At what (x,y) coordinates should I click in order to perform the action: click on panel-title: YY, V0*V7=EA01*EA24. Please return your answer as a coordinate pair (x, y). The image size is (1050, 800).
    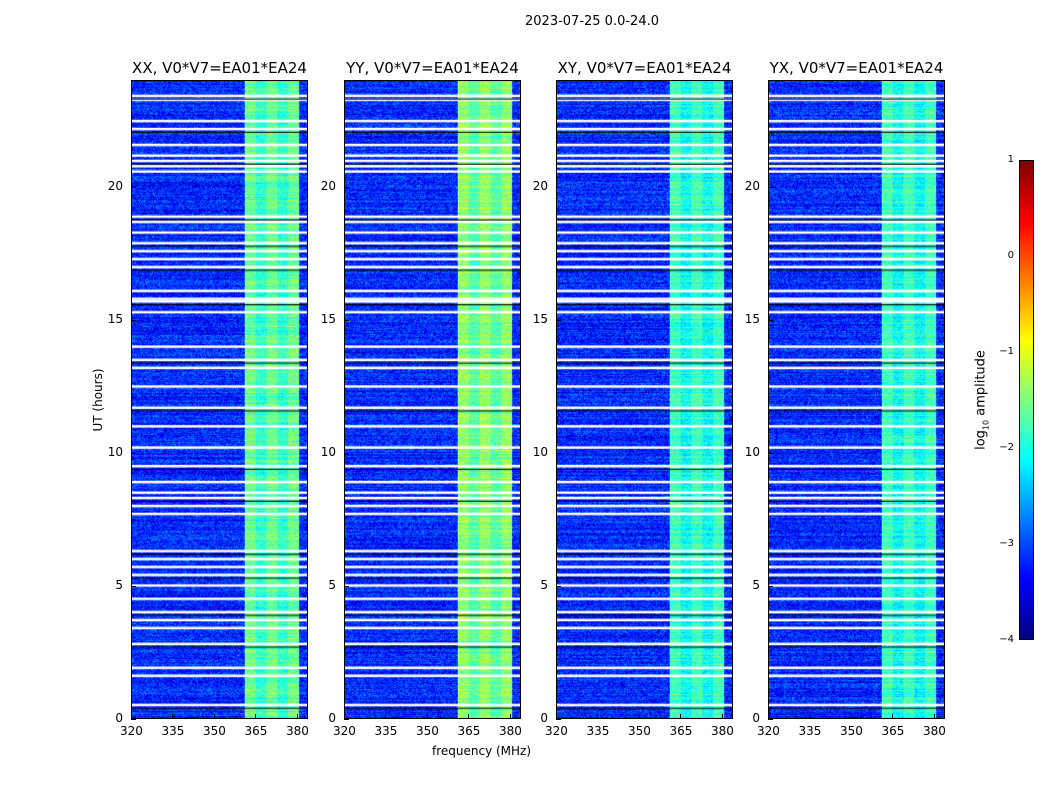
    Looking at the image, I should click on (432, 68).